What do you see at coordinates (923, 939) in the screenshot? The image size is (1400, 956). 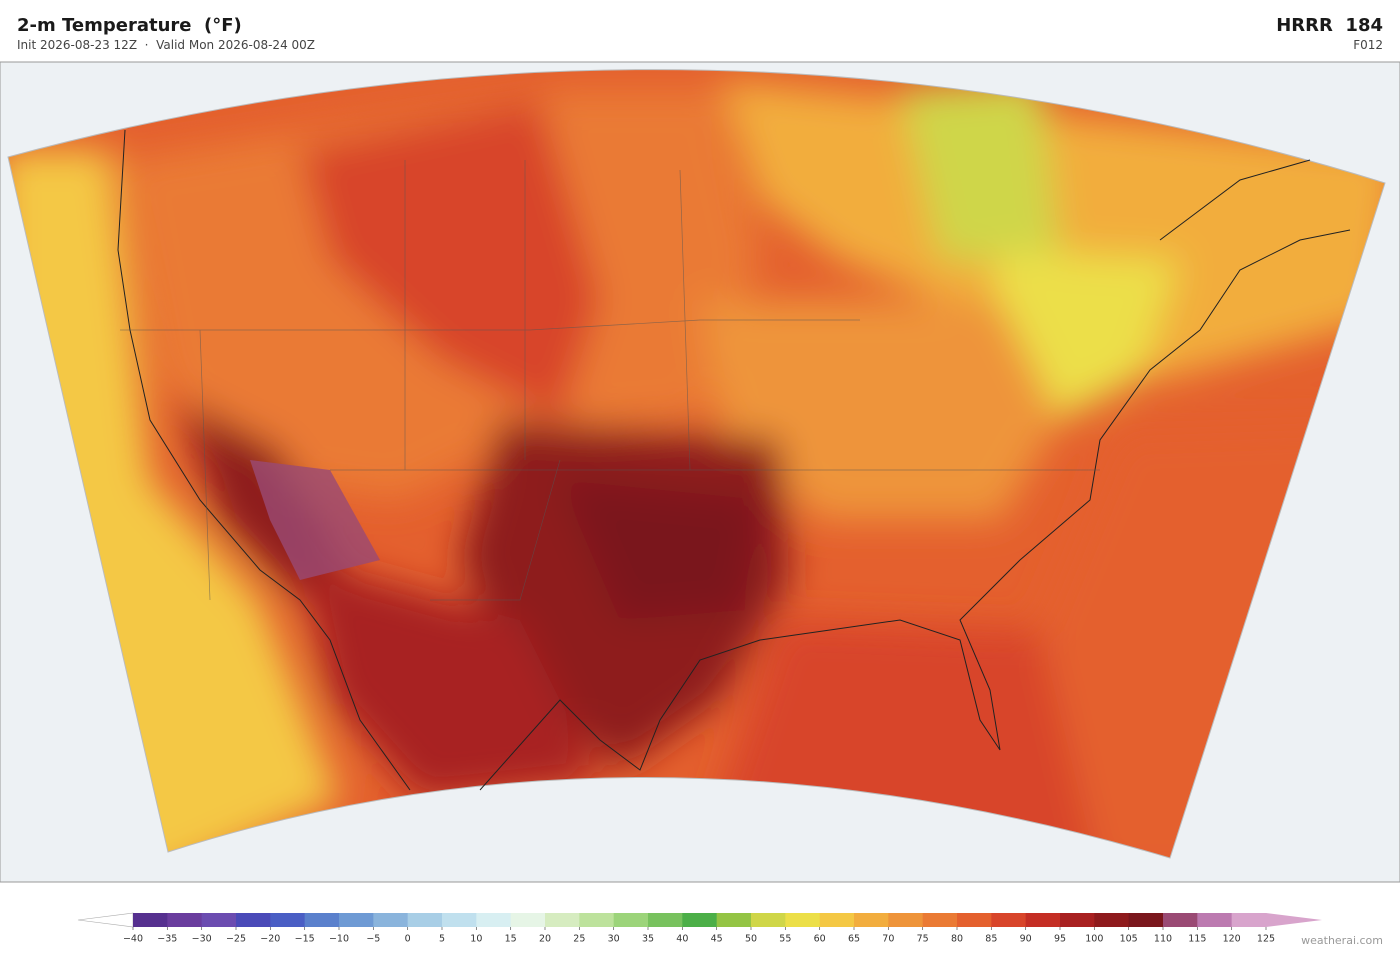 I see `colorbar-tick-label: 75` at bounding box center [923, 939].